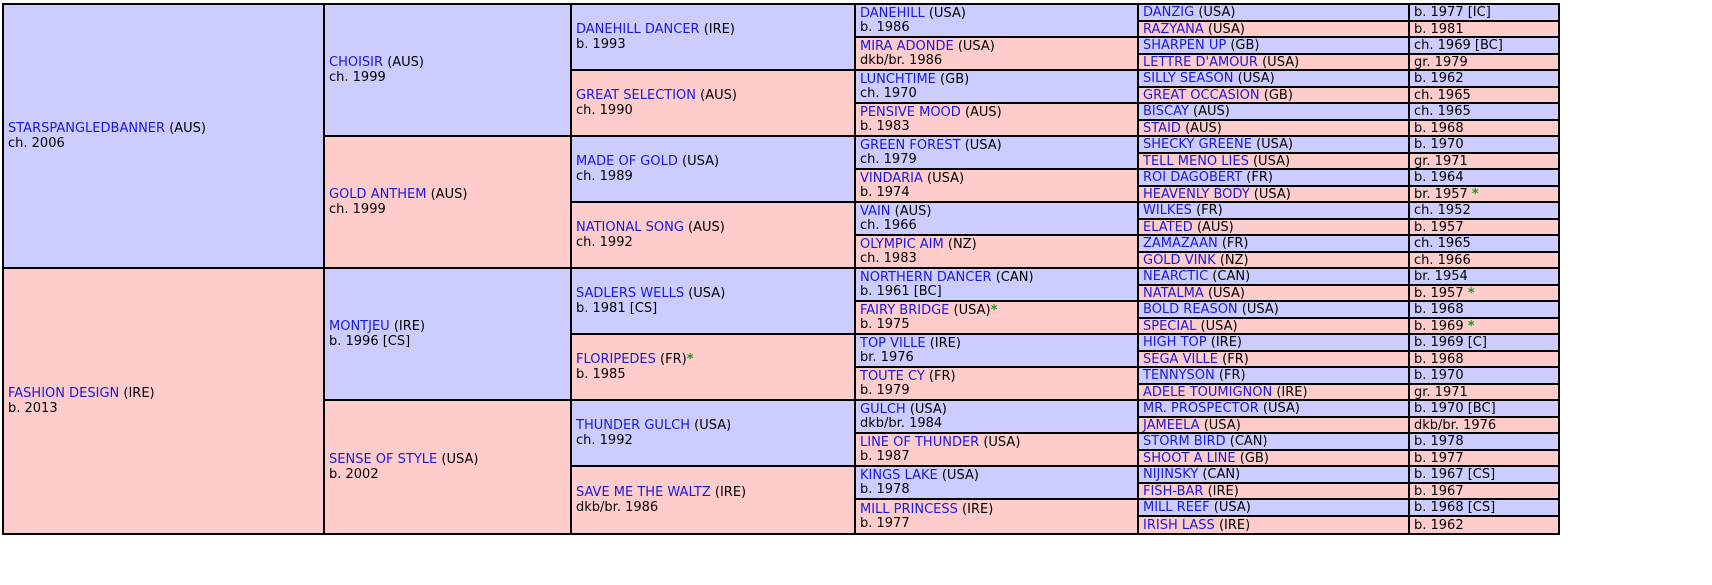 This screenshot has width=1712, height=585. Describe the element at coordinates (1484, 12) in the screenshot. I see `info-line: b. 1977 [IC]` at that location.